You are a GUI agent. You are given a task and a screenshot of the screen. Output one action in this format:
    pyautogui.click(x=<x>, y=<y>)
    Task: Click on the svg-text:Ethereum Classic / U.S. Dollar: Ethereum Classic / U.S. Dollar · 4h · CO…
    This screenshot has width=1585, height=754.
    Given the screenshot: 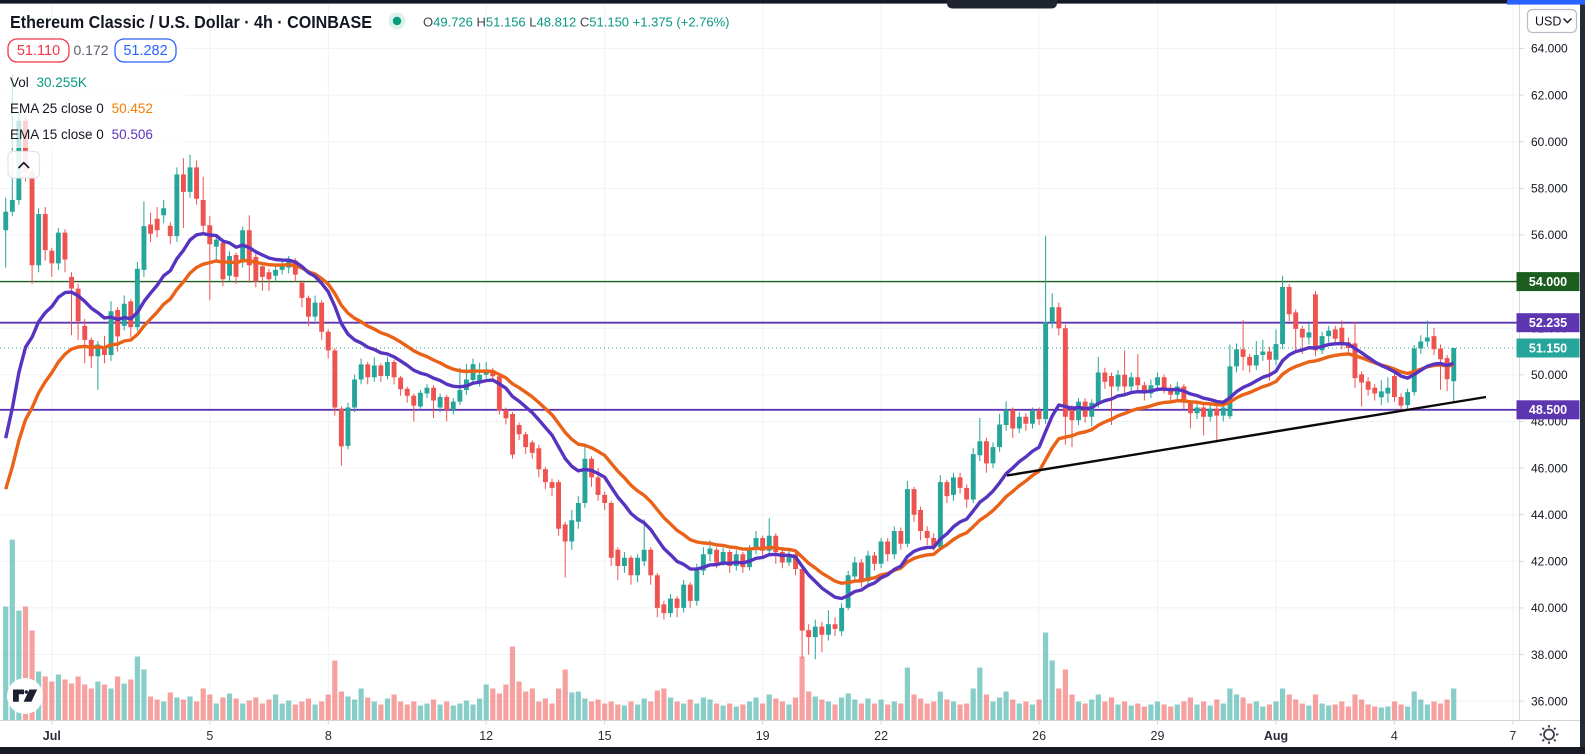 What is the action you would take?
    pyautogui.click(x=191, y=22)
    